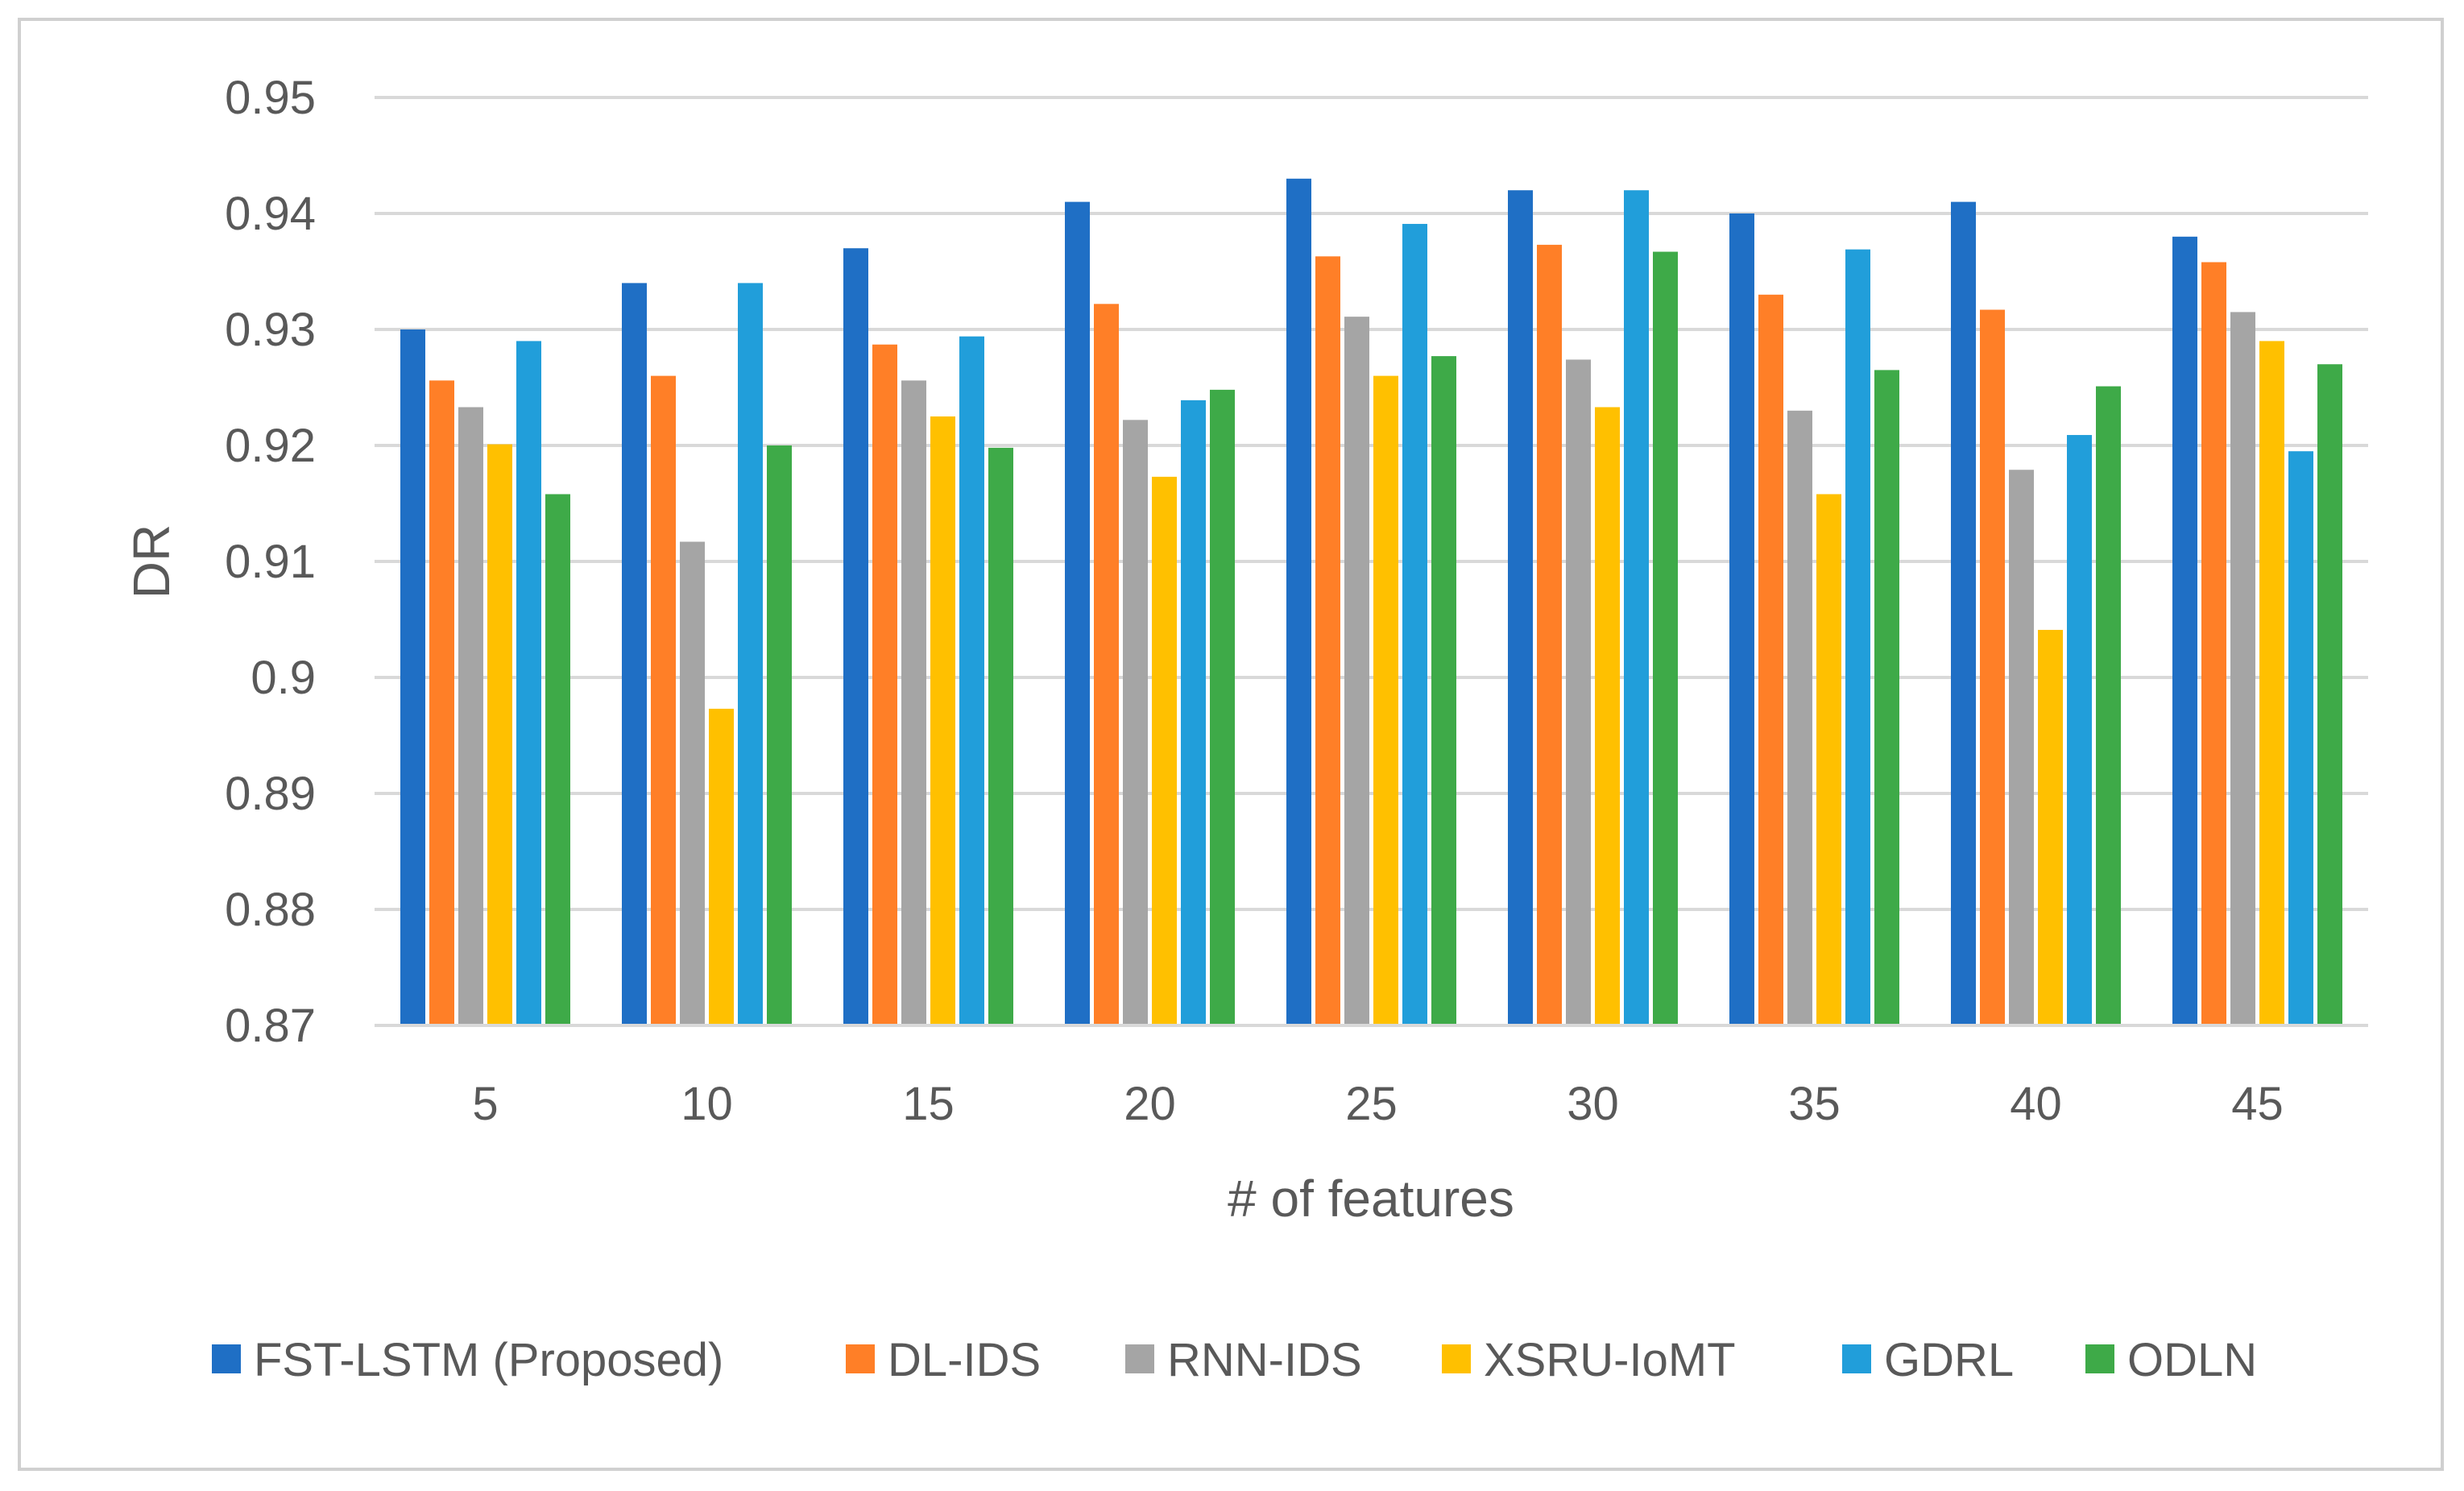  What do you see at coordinates (1610, 1360) in the screenshot?
I see `legend-label: XSRU-IoMT` at bounding box center [1610, 1360].